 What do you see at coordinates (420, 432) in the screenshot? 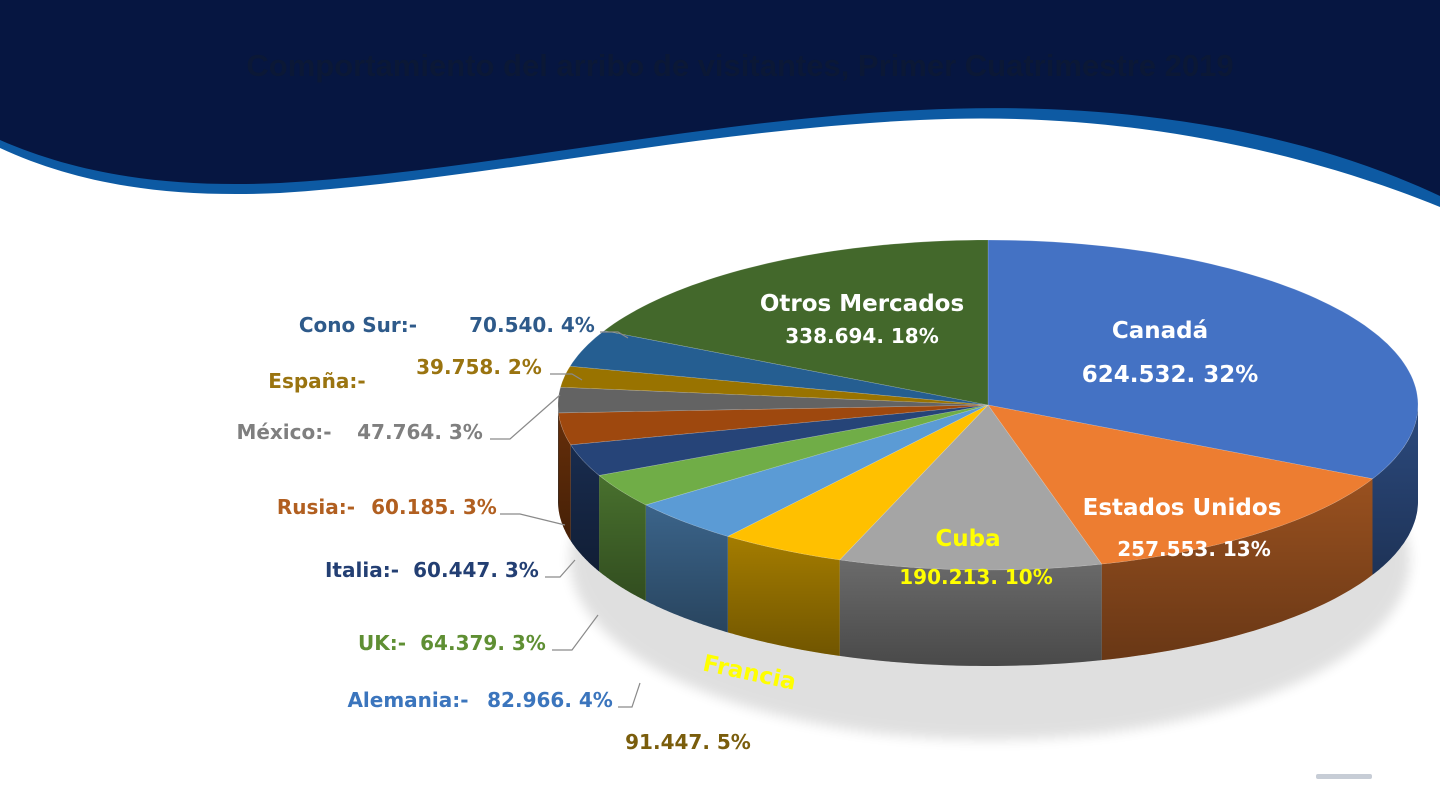
I see `label-mexico-value: 47.764. 3%` at bounding box center [420, 432].